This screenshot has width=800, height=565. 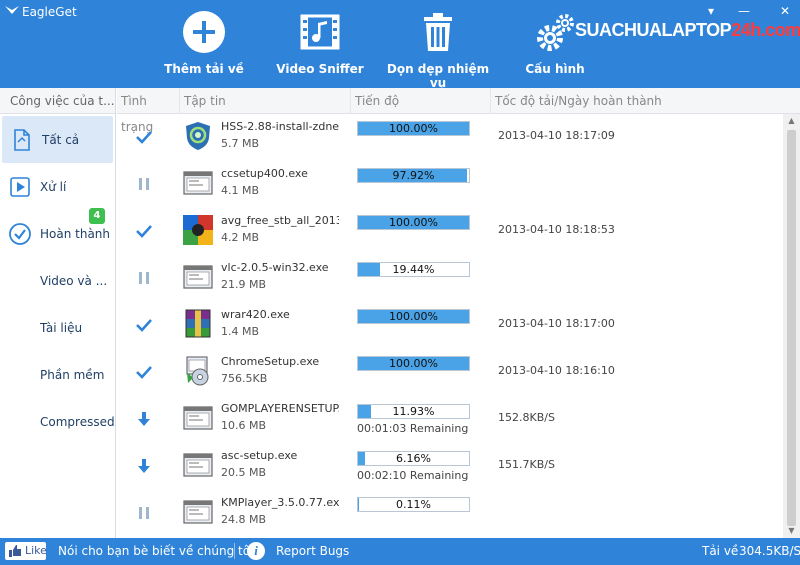 What do you see at coordinates (785, 11) in the screenshot?
I see `close-button: ✕` at bounding box center [785, 11].